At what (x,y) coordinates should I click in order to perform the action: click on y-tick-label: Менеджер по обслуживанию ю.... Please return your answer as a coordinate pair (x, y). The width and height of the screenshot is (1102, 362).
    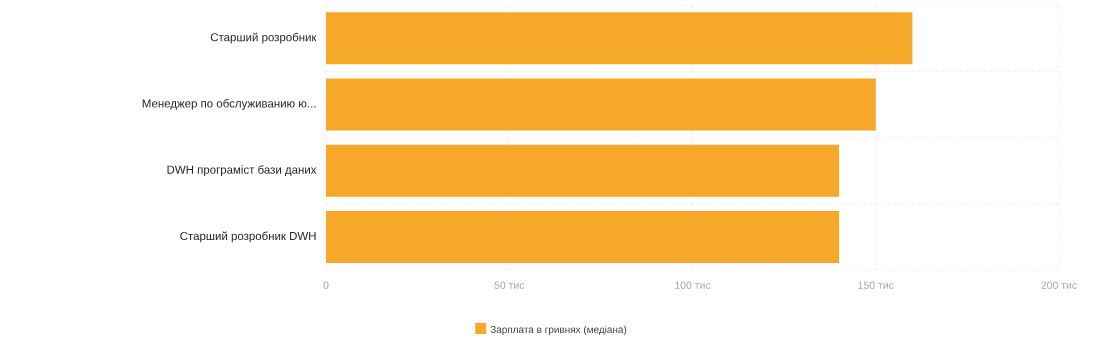
    Looking at the image, I should click on (229, 104).